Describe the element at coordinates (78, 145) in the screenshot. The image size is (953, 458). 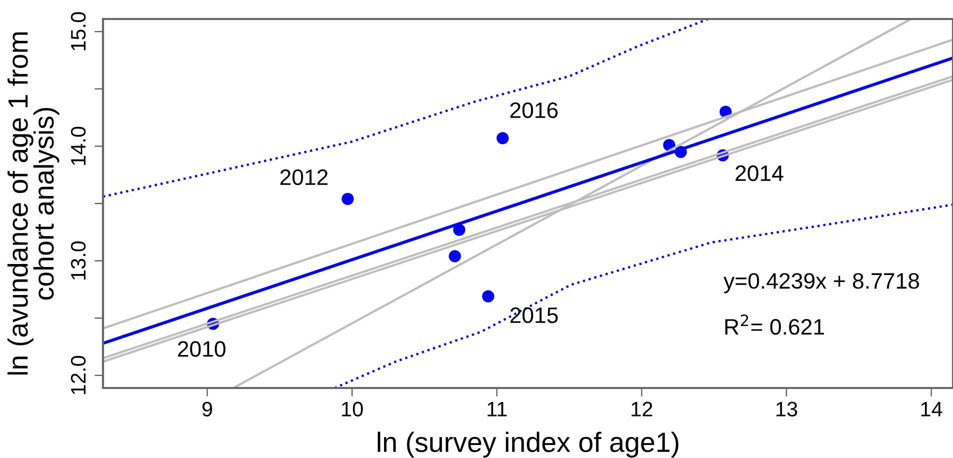
I see `y-tick-label: 14.0` at that location.